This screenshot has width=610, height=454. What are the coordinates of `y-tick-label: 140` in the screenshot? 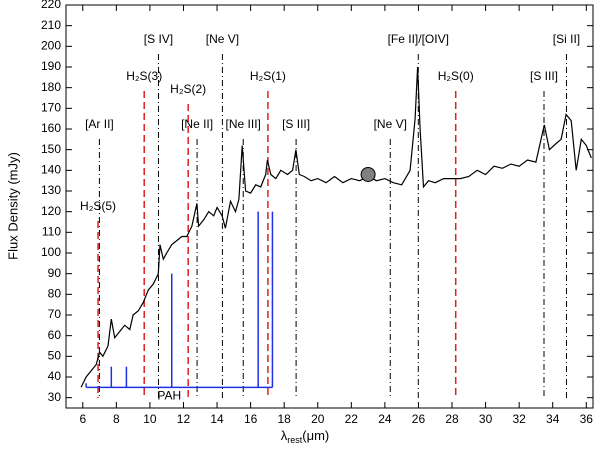 It's located at (51, 170).